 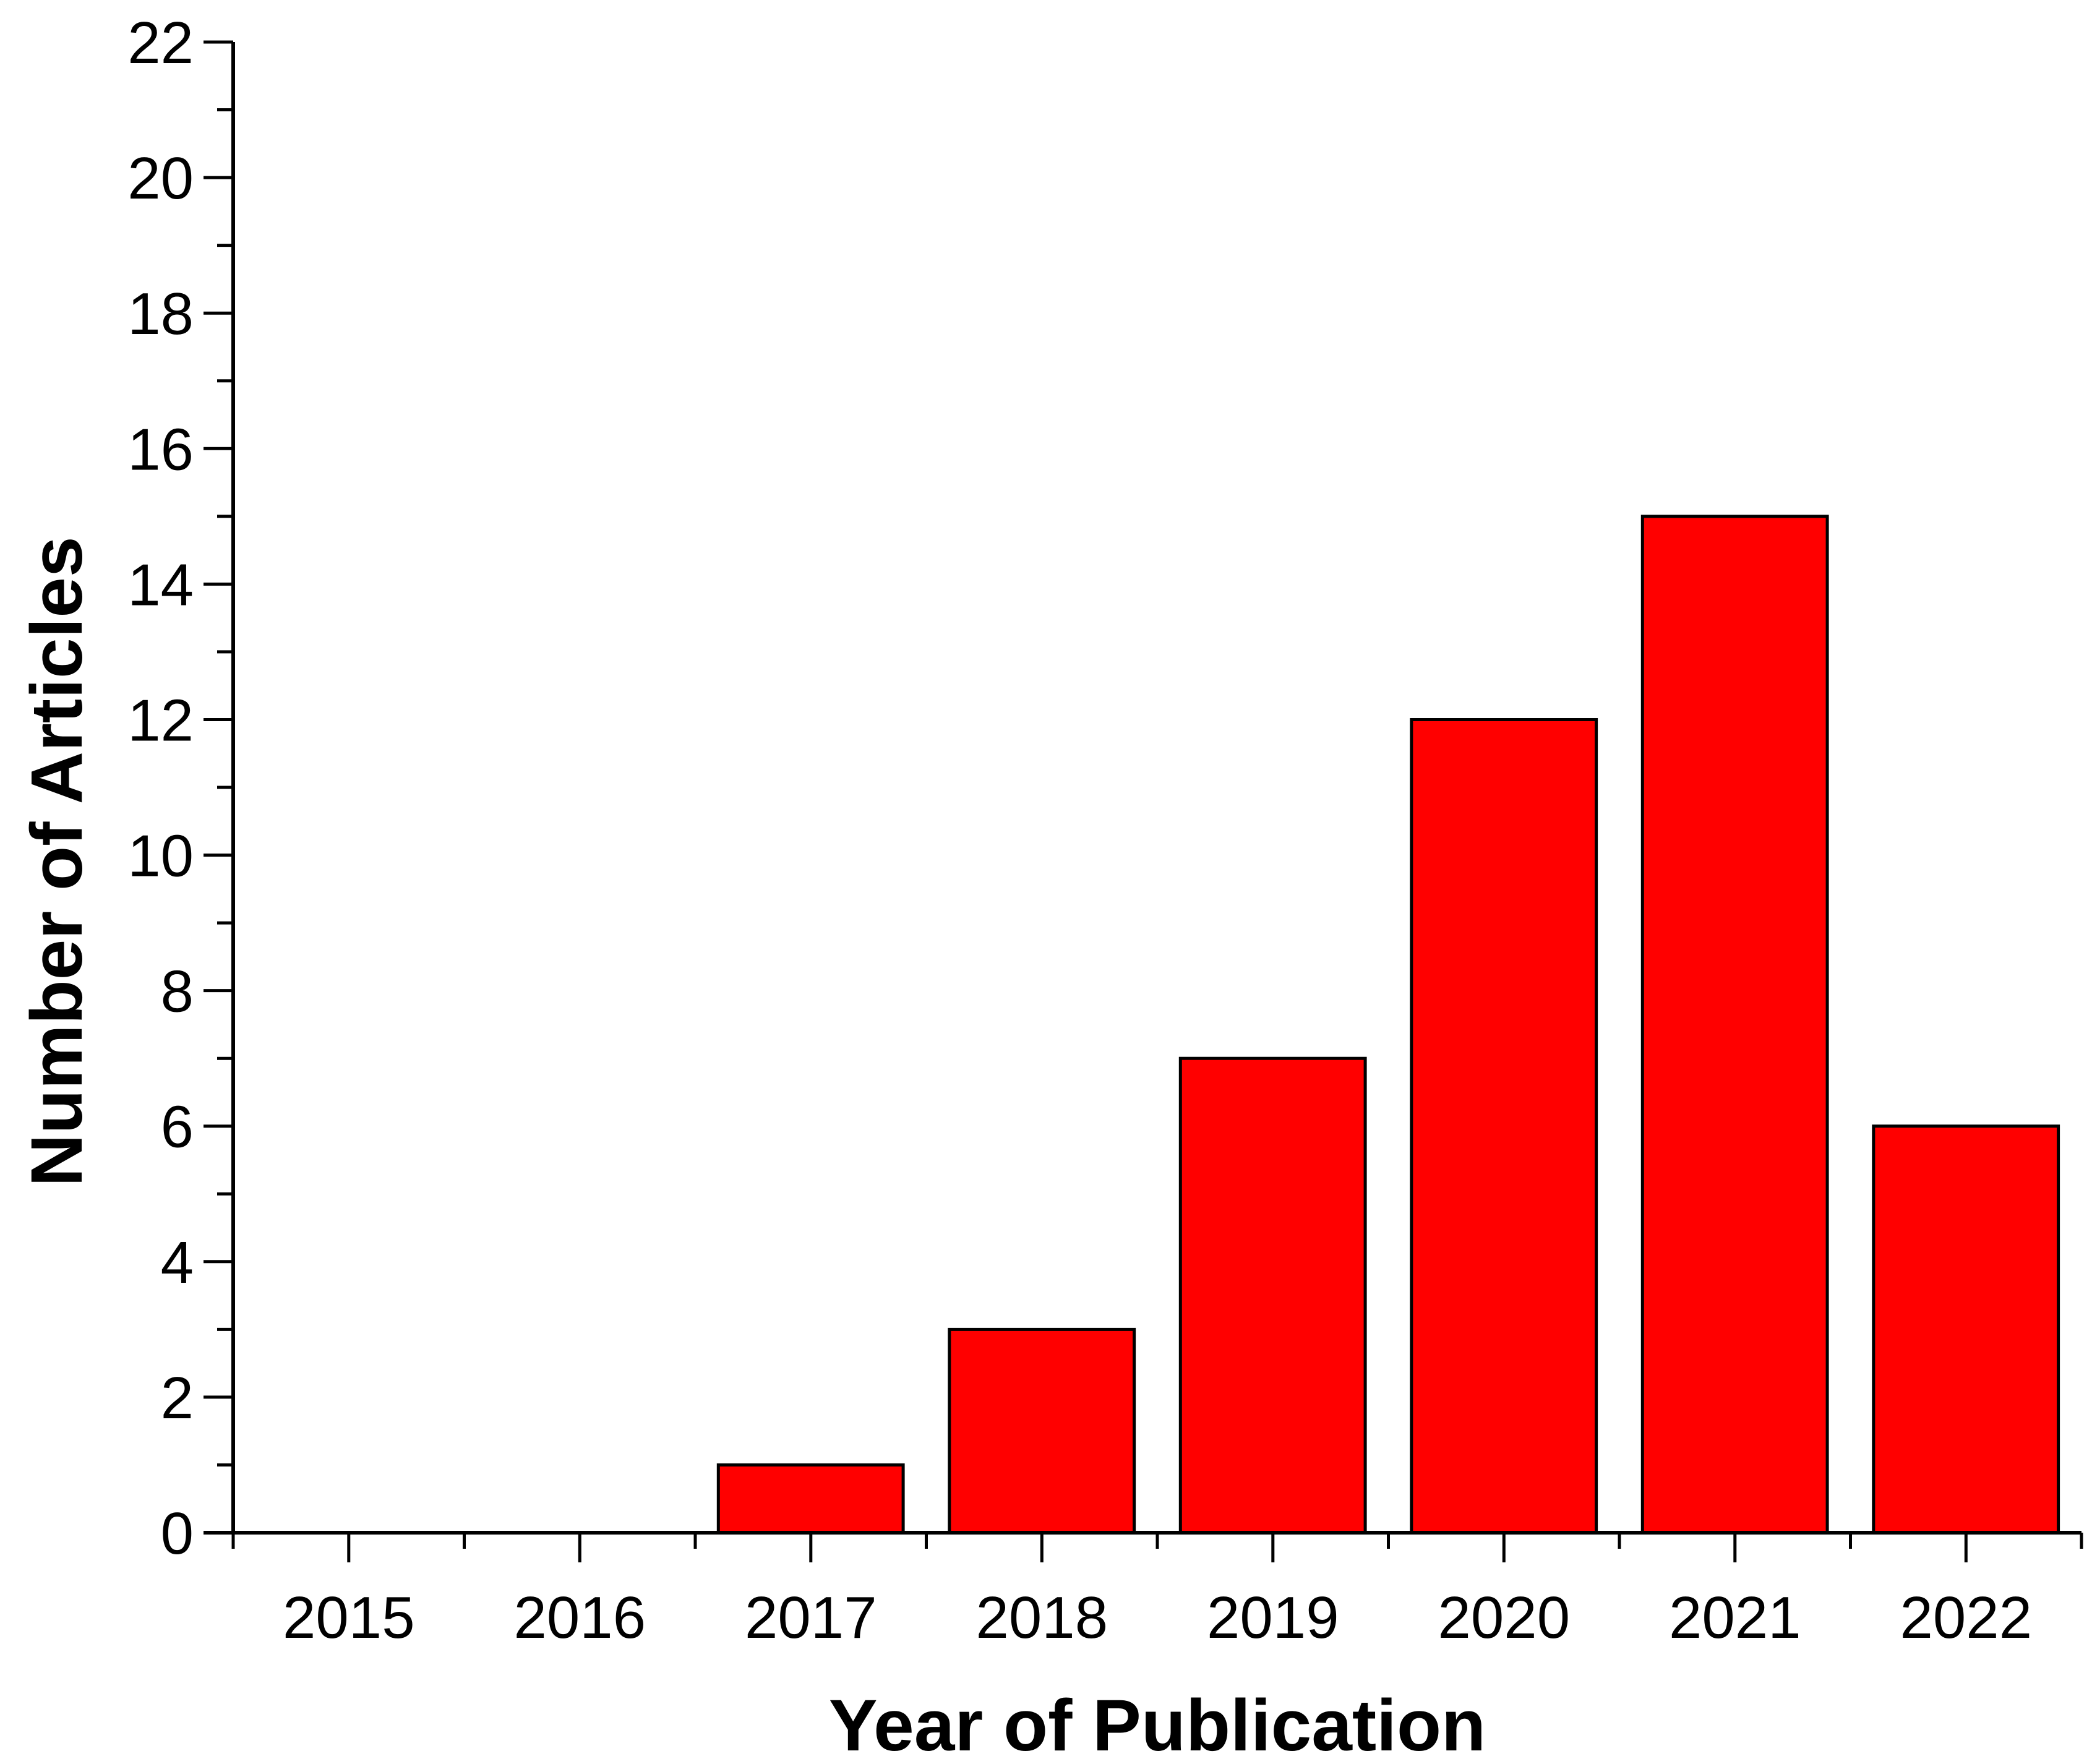 I want to click on y-tick-label: 12, so click(x=160, y=721).